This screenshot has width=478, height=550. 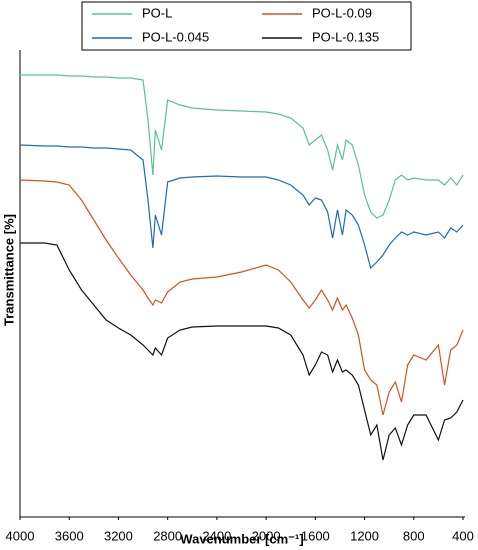 What do you see at coordinates (364, 535) in the screenshot?
I see `x-tick-label: 1200` at bounding box center [364, 535].